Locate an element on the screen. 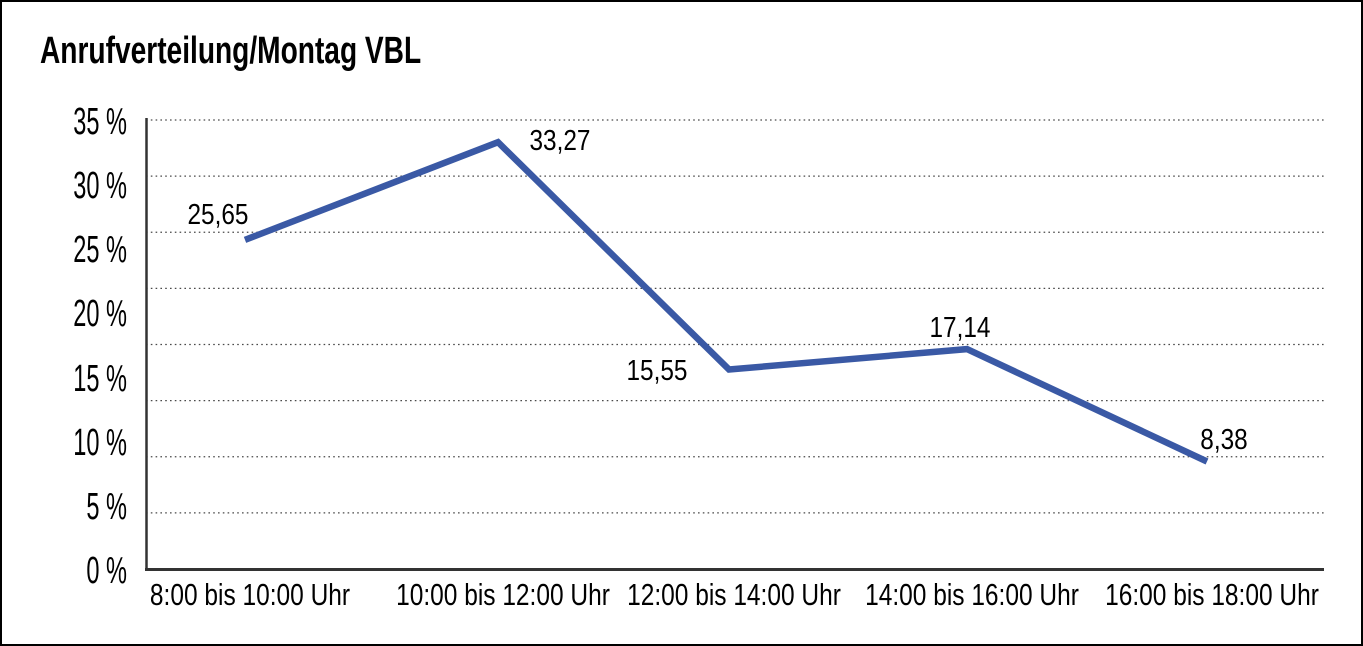 The image size is (1363, 646). chart-title: Anrufverteilung/Montag VBL is located at coordinates (231, 51).